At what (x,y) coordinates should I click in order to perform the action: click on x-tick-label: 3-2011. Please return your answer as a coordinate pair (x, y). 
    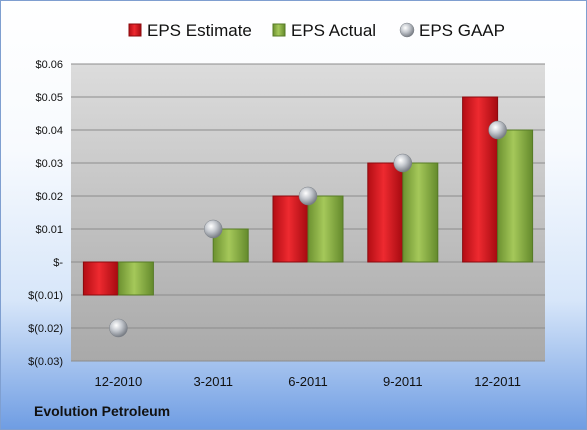
    Looking at the image, I should click on (213, 381).